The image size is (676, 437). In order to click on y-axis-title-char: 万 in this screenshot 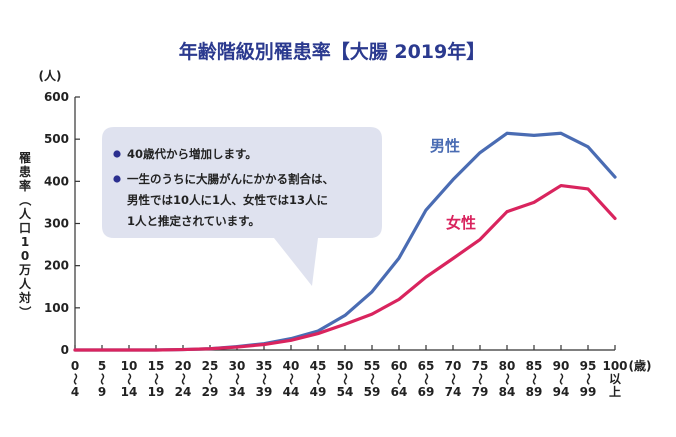, I will do `click(24, 270)`.